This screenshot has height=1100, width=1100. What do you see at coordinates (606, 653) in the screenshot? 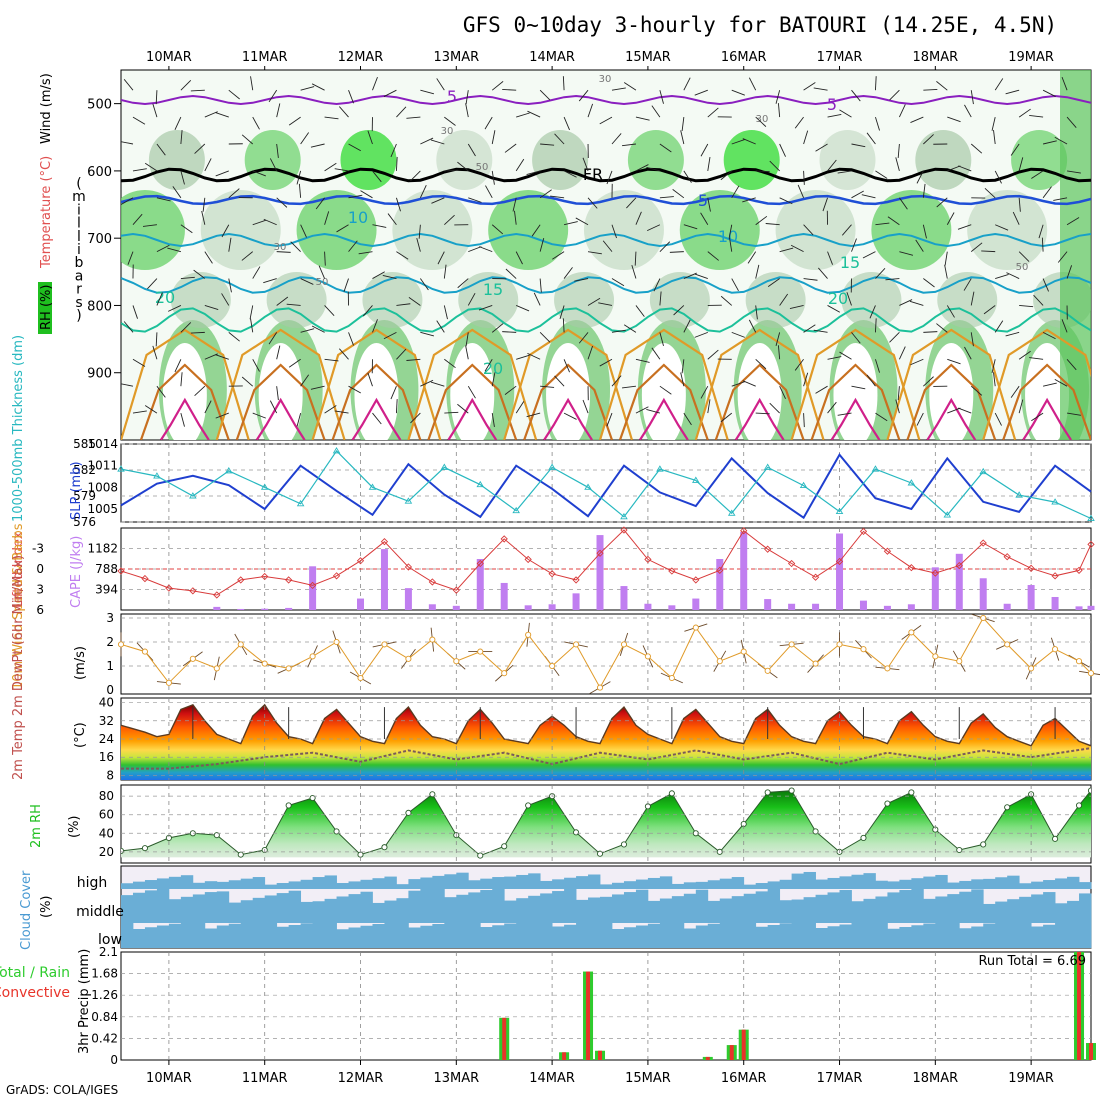
I see `wind-speed-line` at bounding box center [606, 653].